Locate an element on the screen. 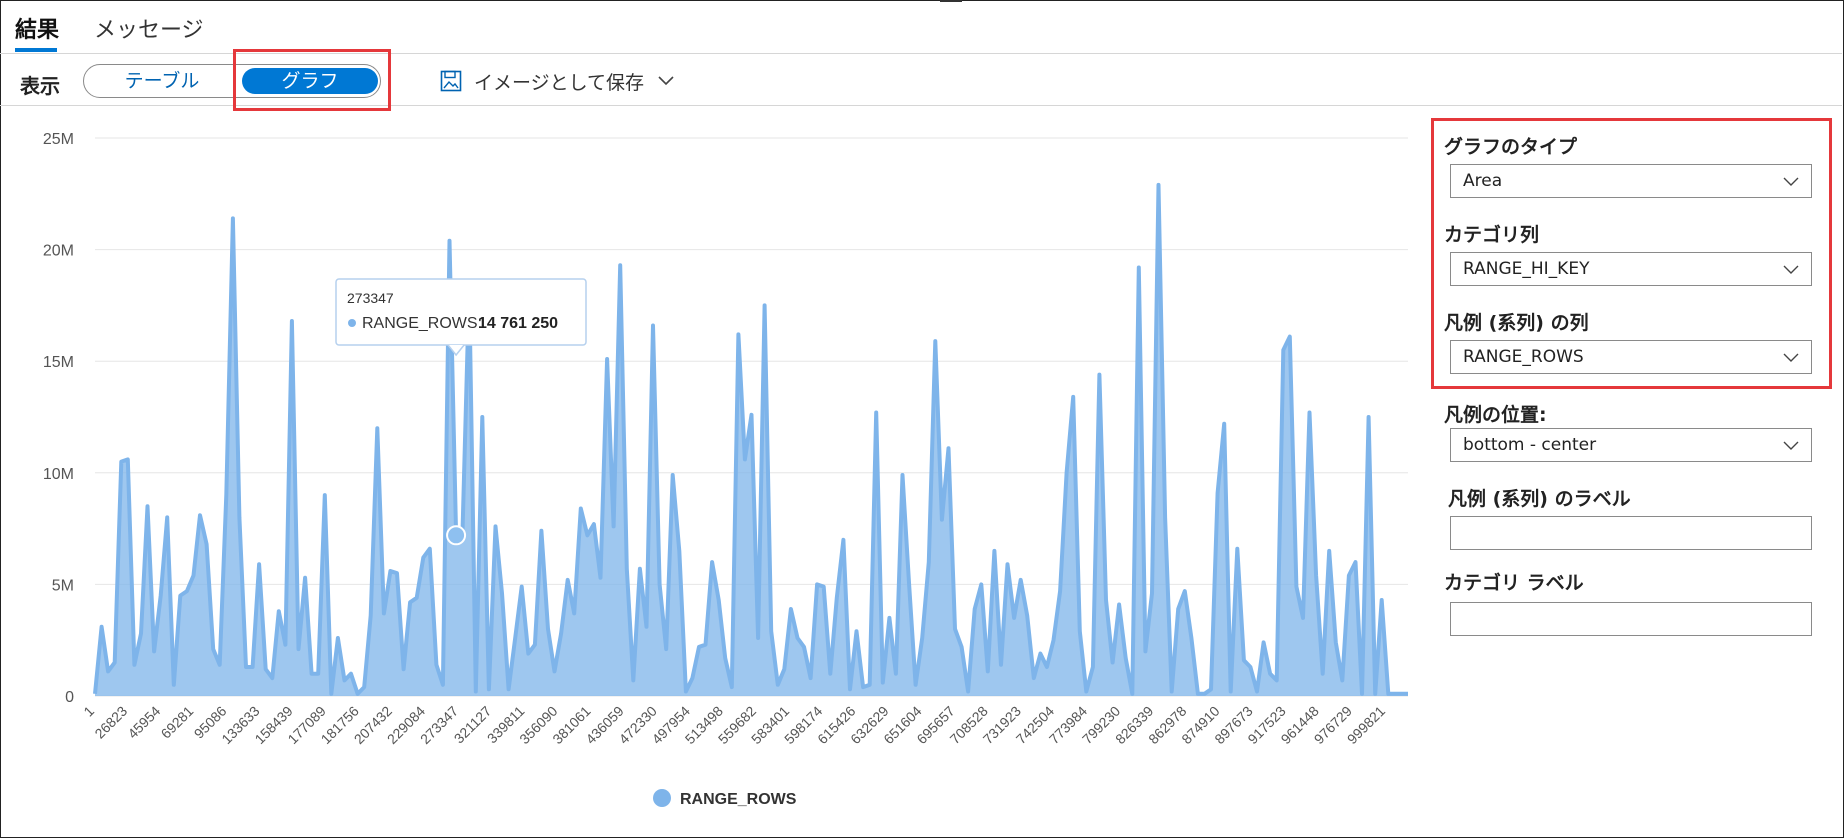 The width and height of the screenshot is (1844, 838). legend-marker is located at coordinates (662, 798).